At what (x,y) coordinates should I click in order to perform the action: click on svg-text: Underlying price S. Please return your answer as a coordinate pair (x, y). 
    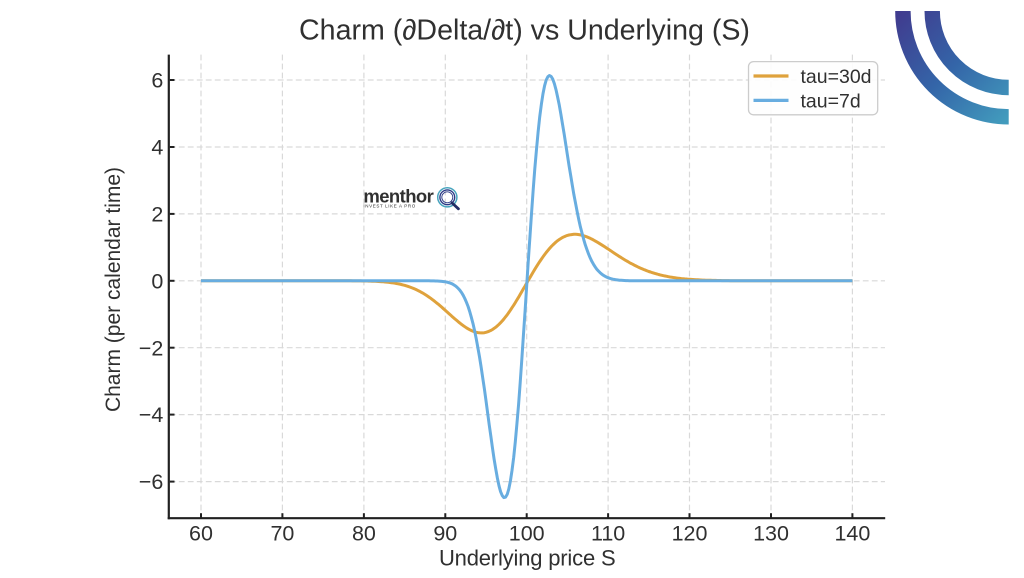
    Looking at the image, I should click on (527, 558).